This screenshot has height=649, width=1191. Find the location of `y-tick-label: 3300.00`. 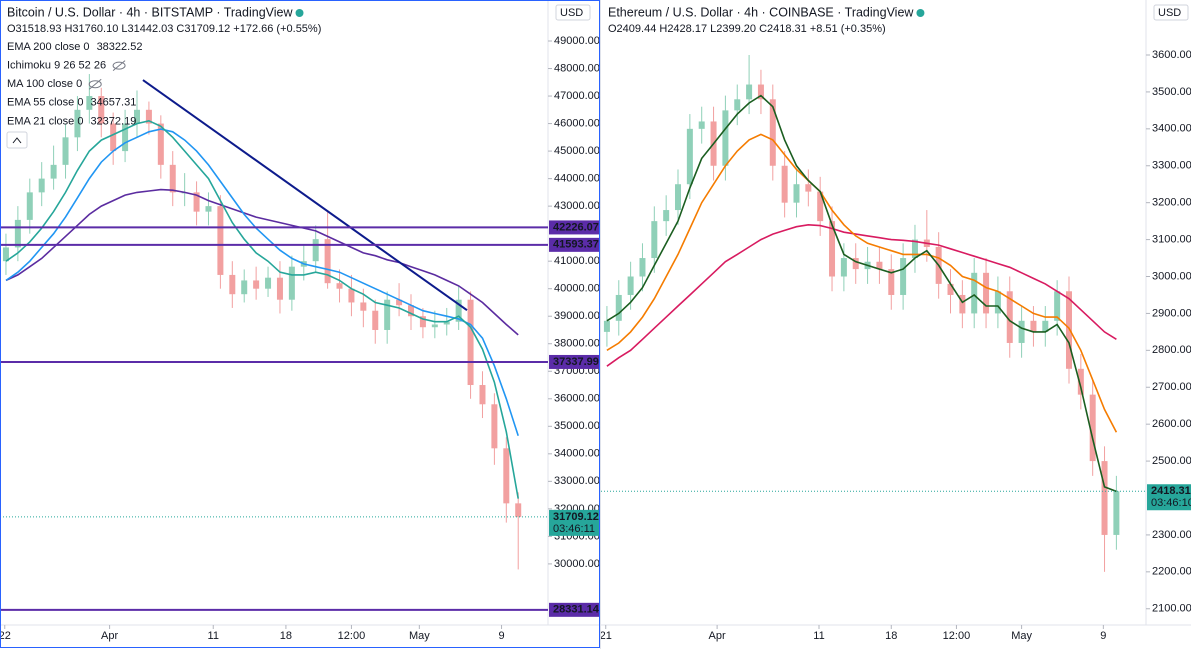

y-tick-label: 3300.00 is located at coordinates (1171, 166).